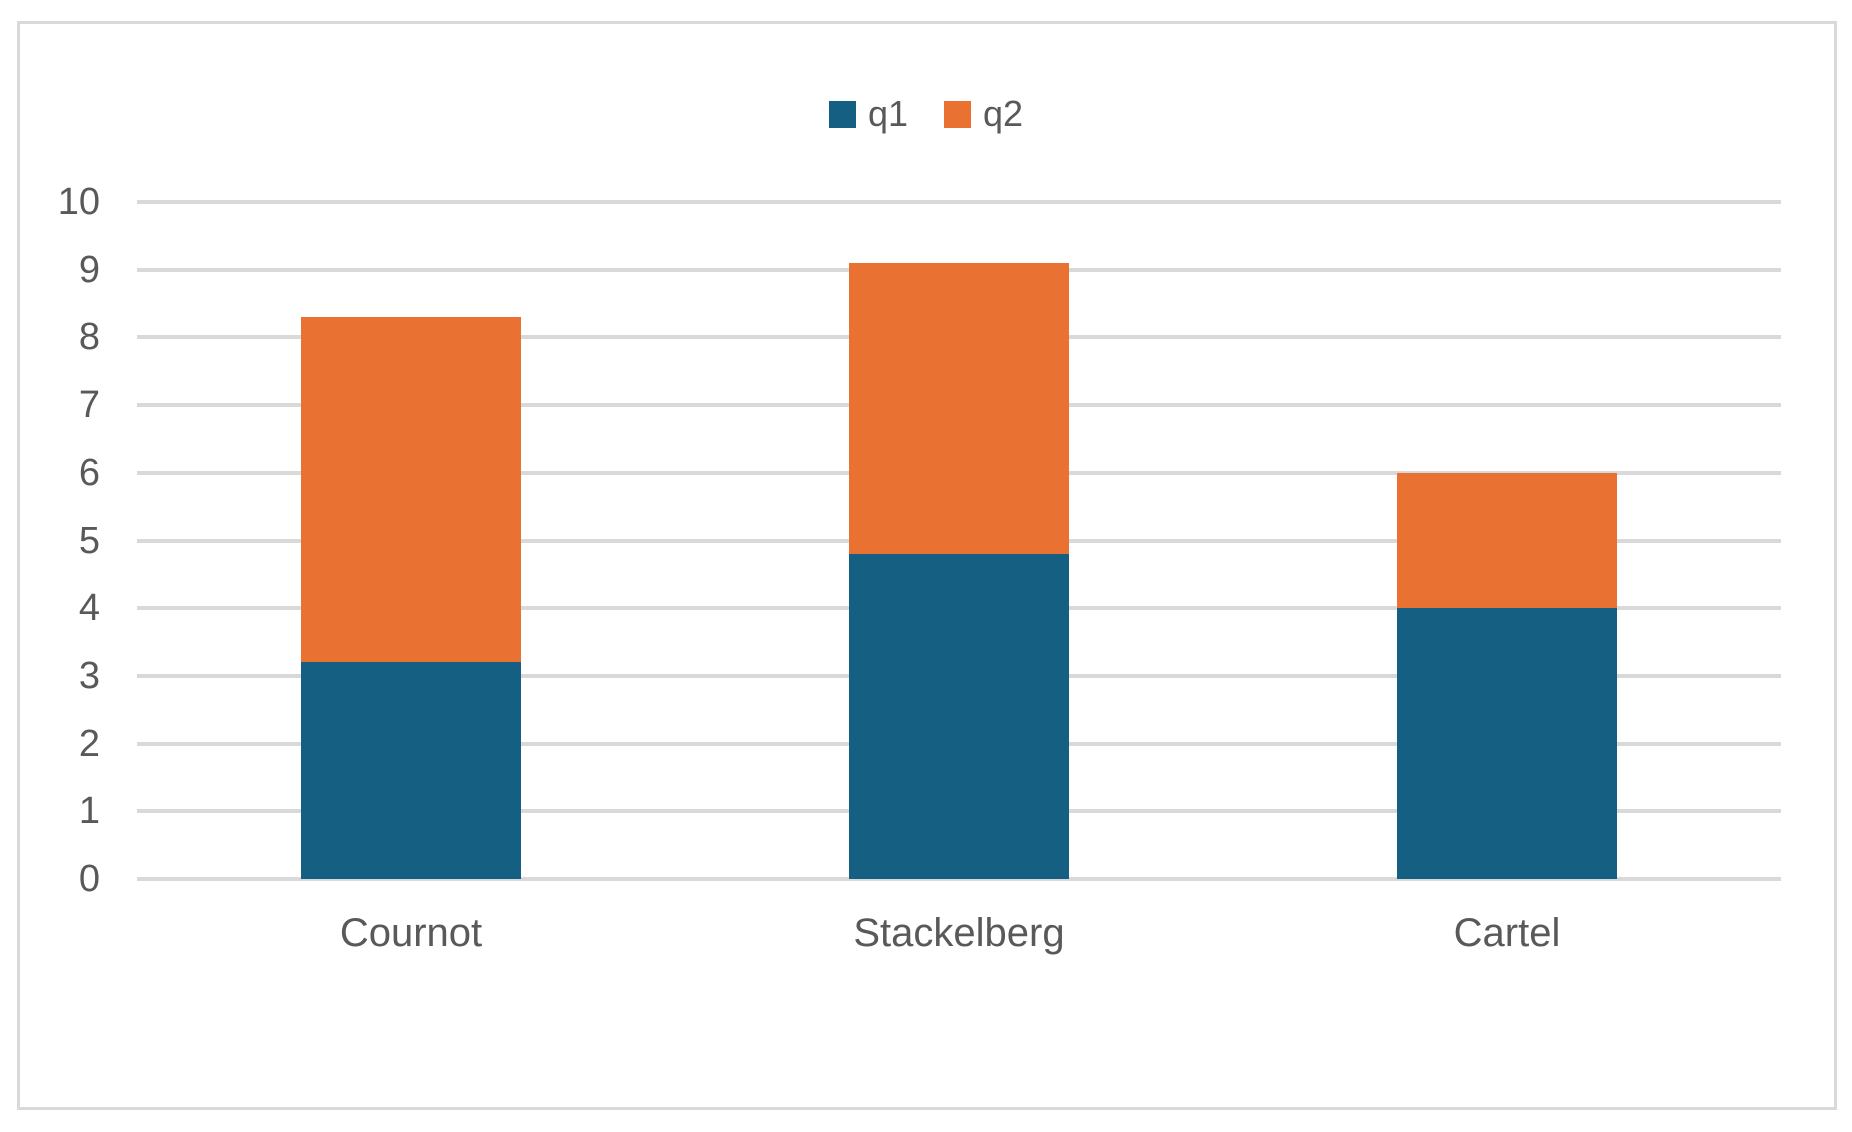 The width and height of the screenshot is (1852, 1132). I want to click on y-tick-label-5: 5, so click(89, 540).